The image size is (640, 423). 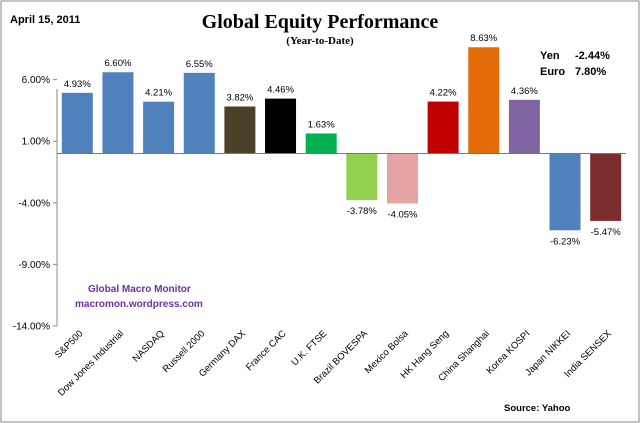 I want to click on data-label: -6.23%, so click(x=565, y=241).